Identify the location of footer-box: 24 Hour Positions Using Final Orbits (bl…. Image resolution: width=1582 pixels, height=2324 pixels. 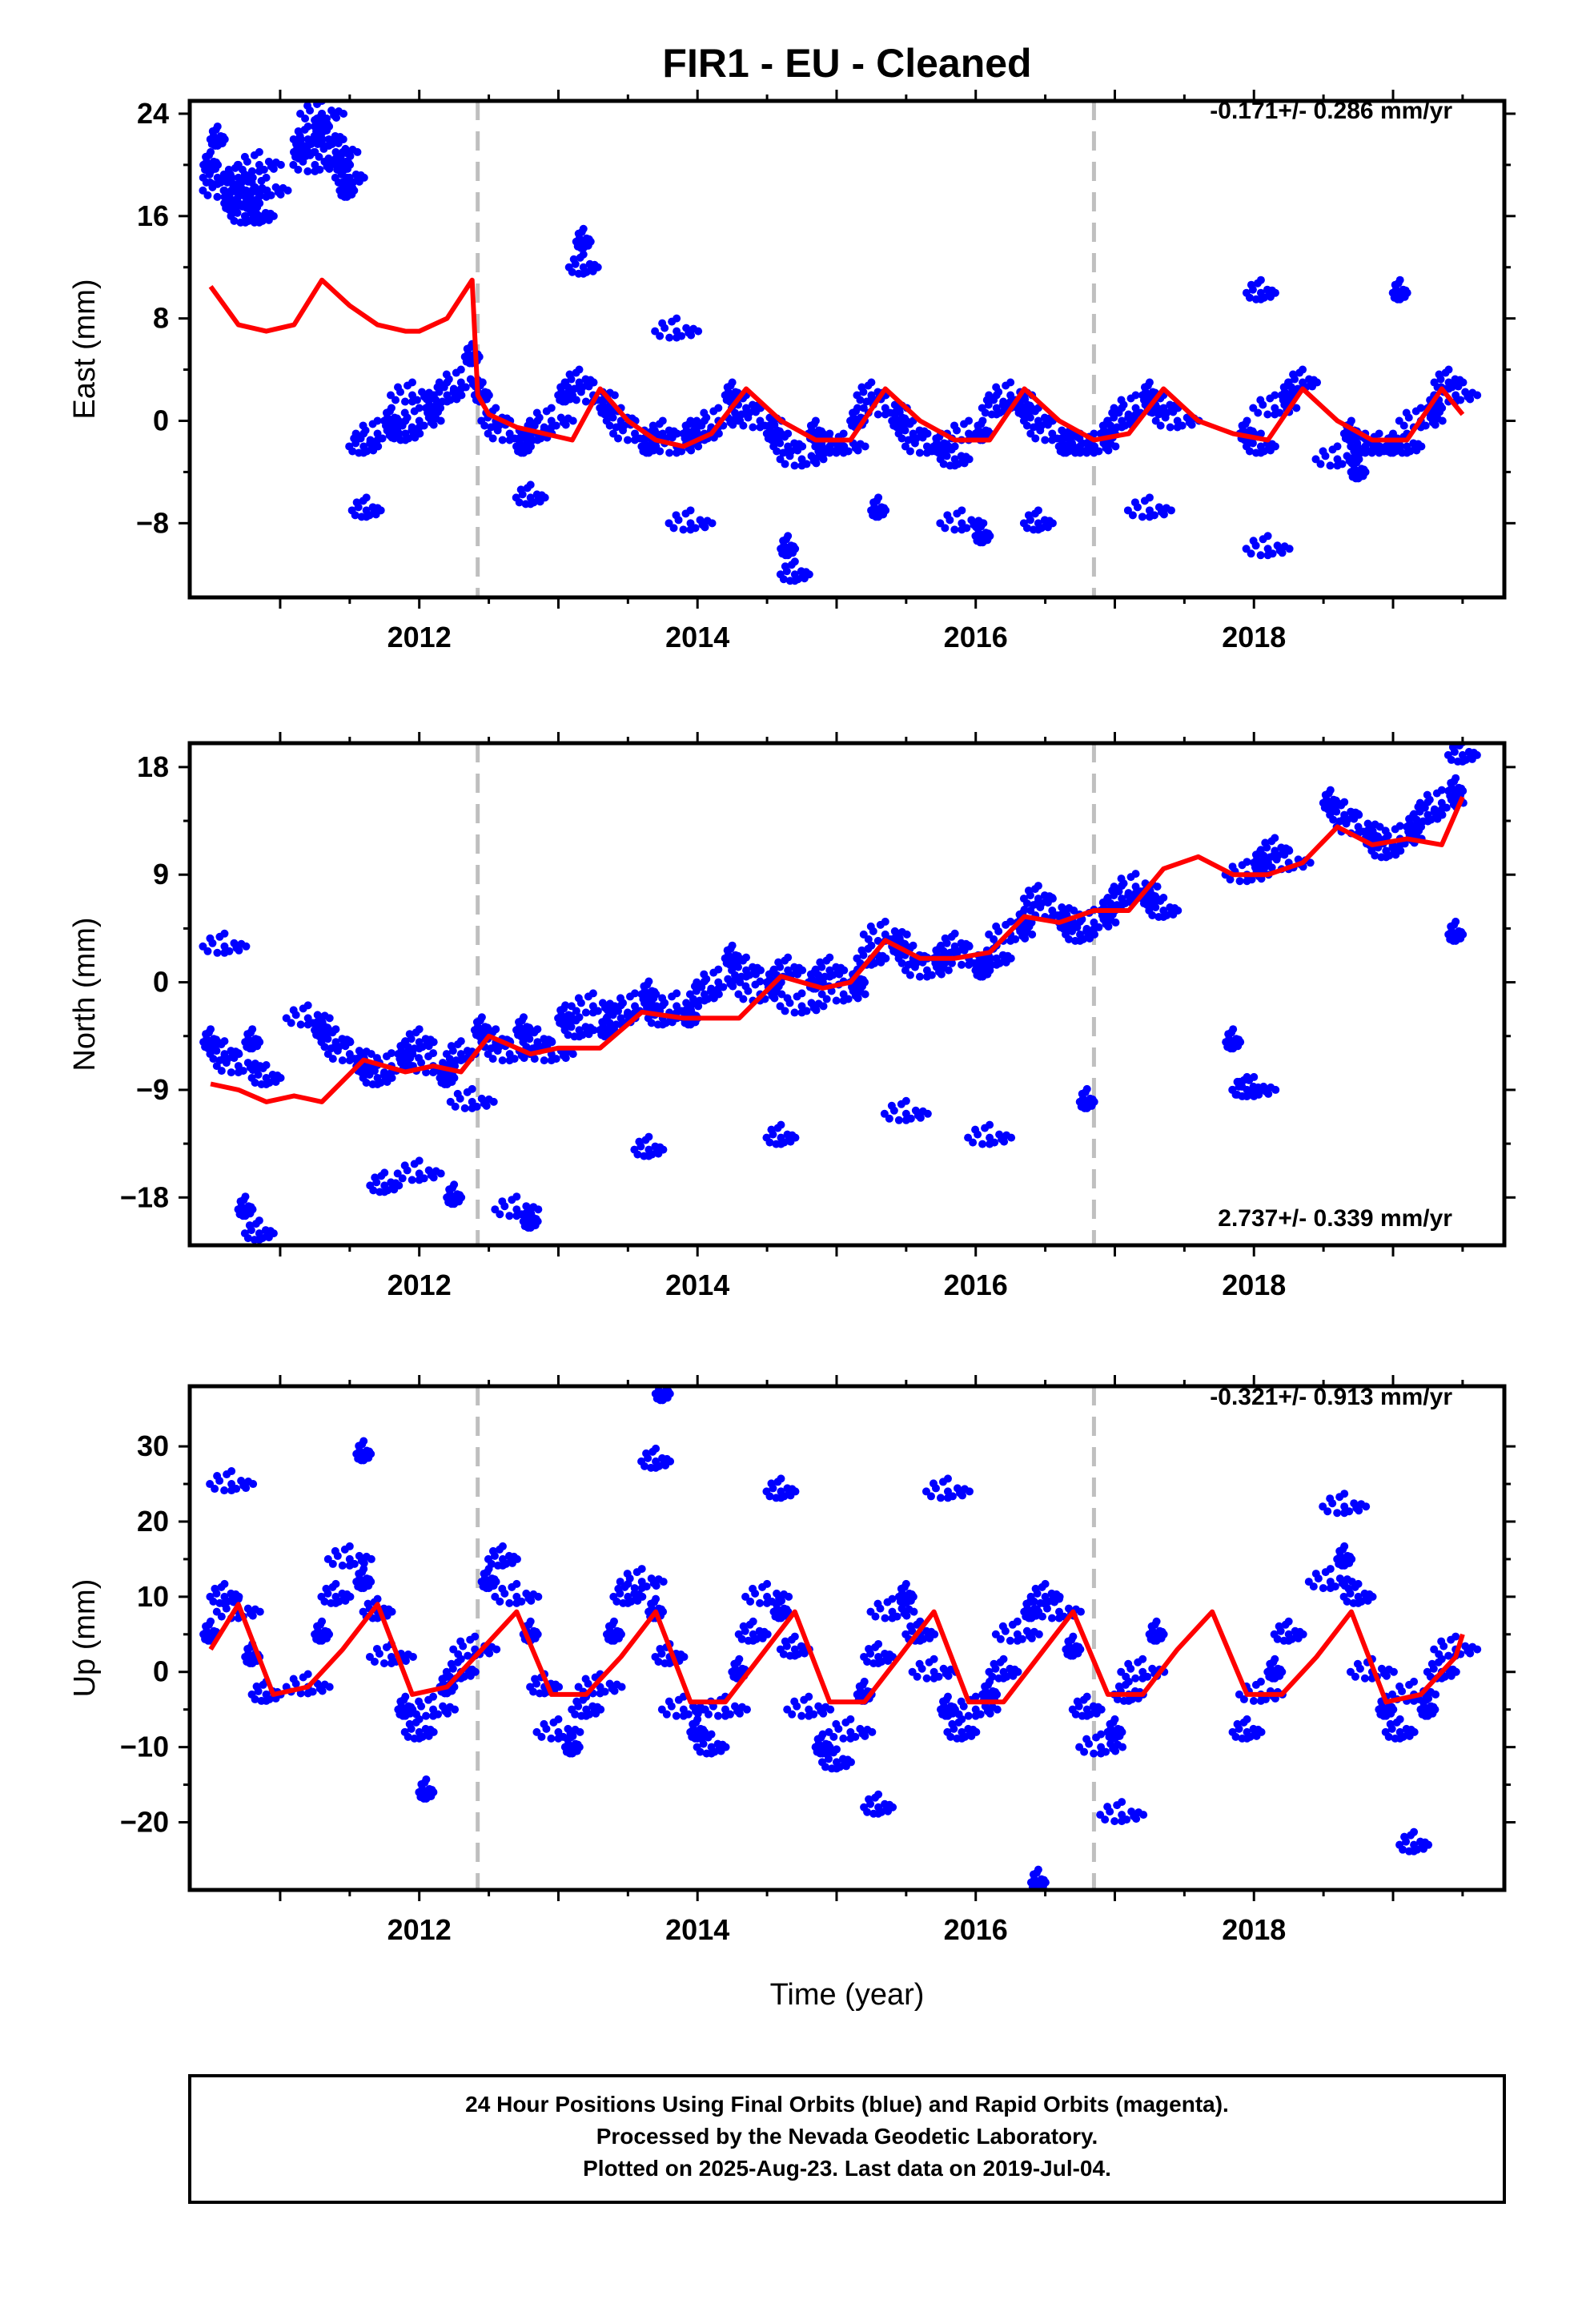
(847, 2139).